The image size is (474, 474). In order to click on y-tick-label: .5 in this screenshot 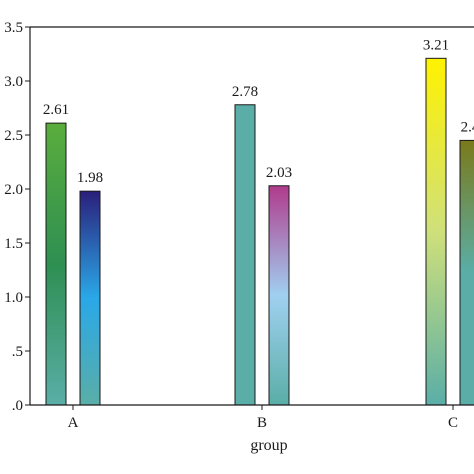, I will do `click(17, 352)`.